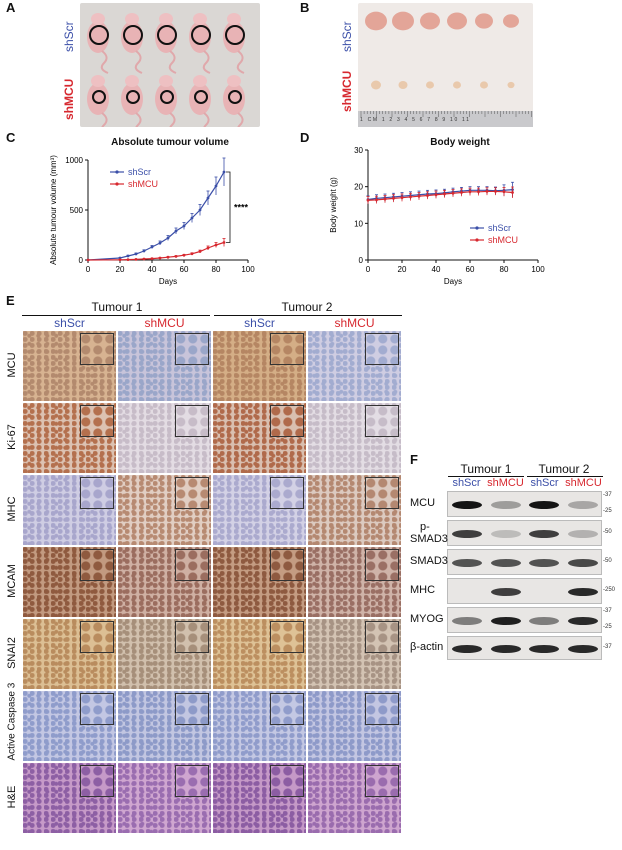  What do you see at coordinates (414, 459) in the screenshot?
I see `panel-label-f: F` at bounding box center [414, 459].